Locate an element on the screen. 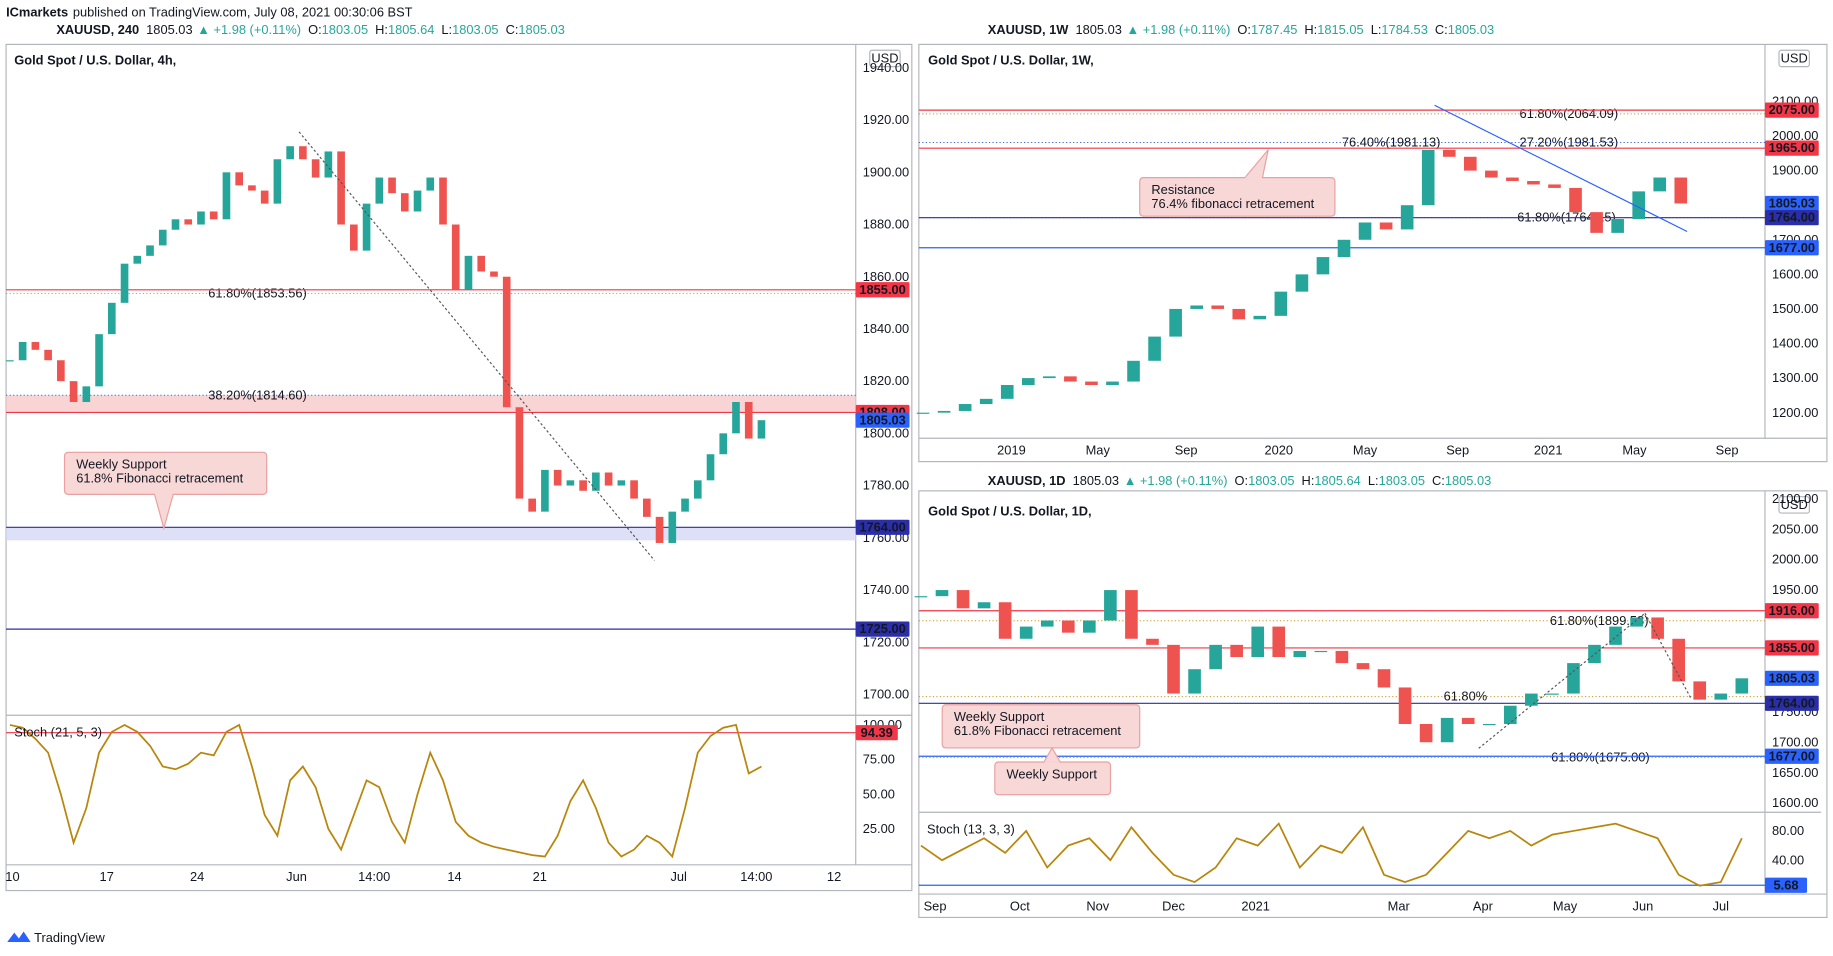 This screenshot has height=956, width=1833. change: +1.98 (+0.11%) is located at coordinates (1187, 29).